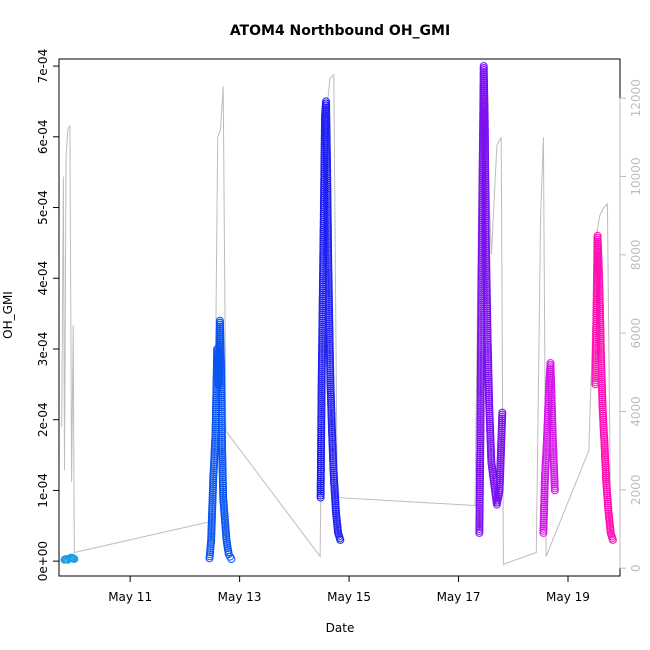 Image resolution: width=650 pixels, height=650 pixels. Describe the element at coordinates (8, 315) in the screenshot. I see `y-axis-label: OH_GMI` at that location.